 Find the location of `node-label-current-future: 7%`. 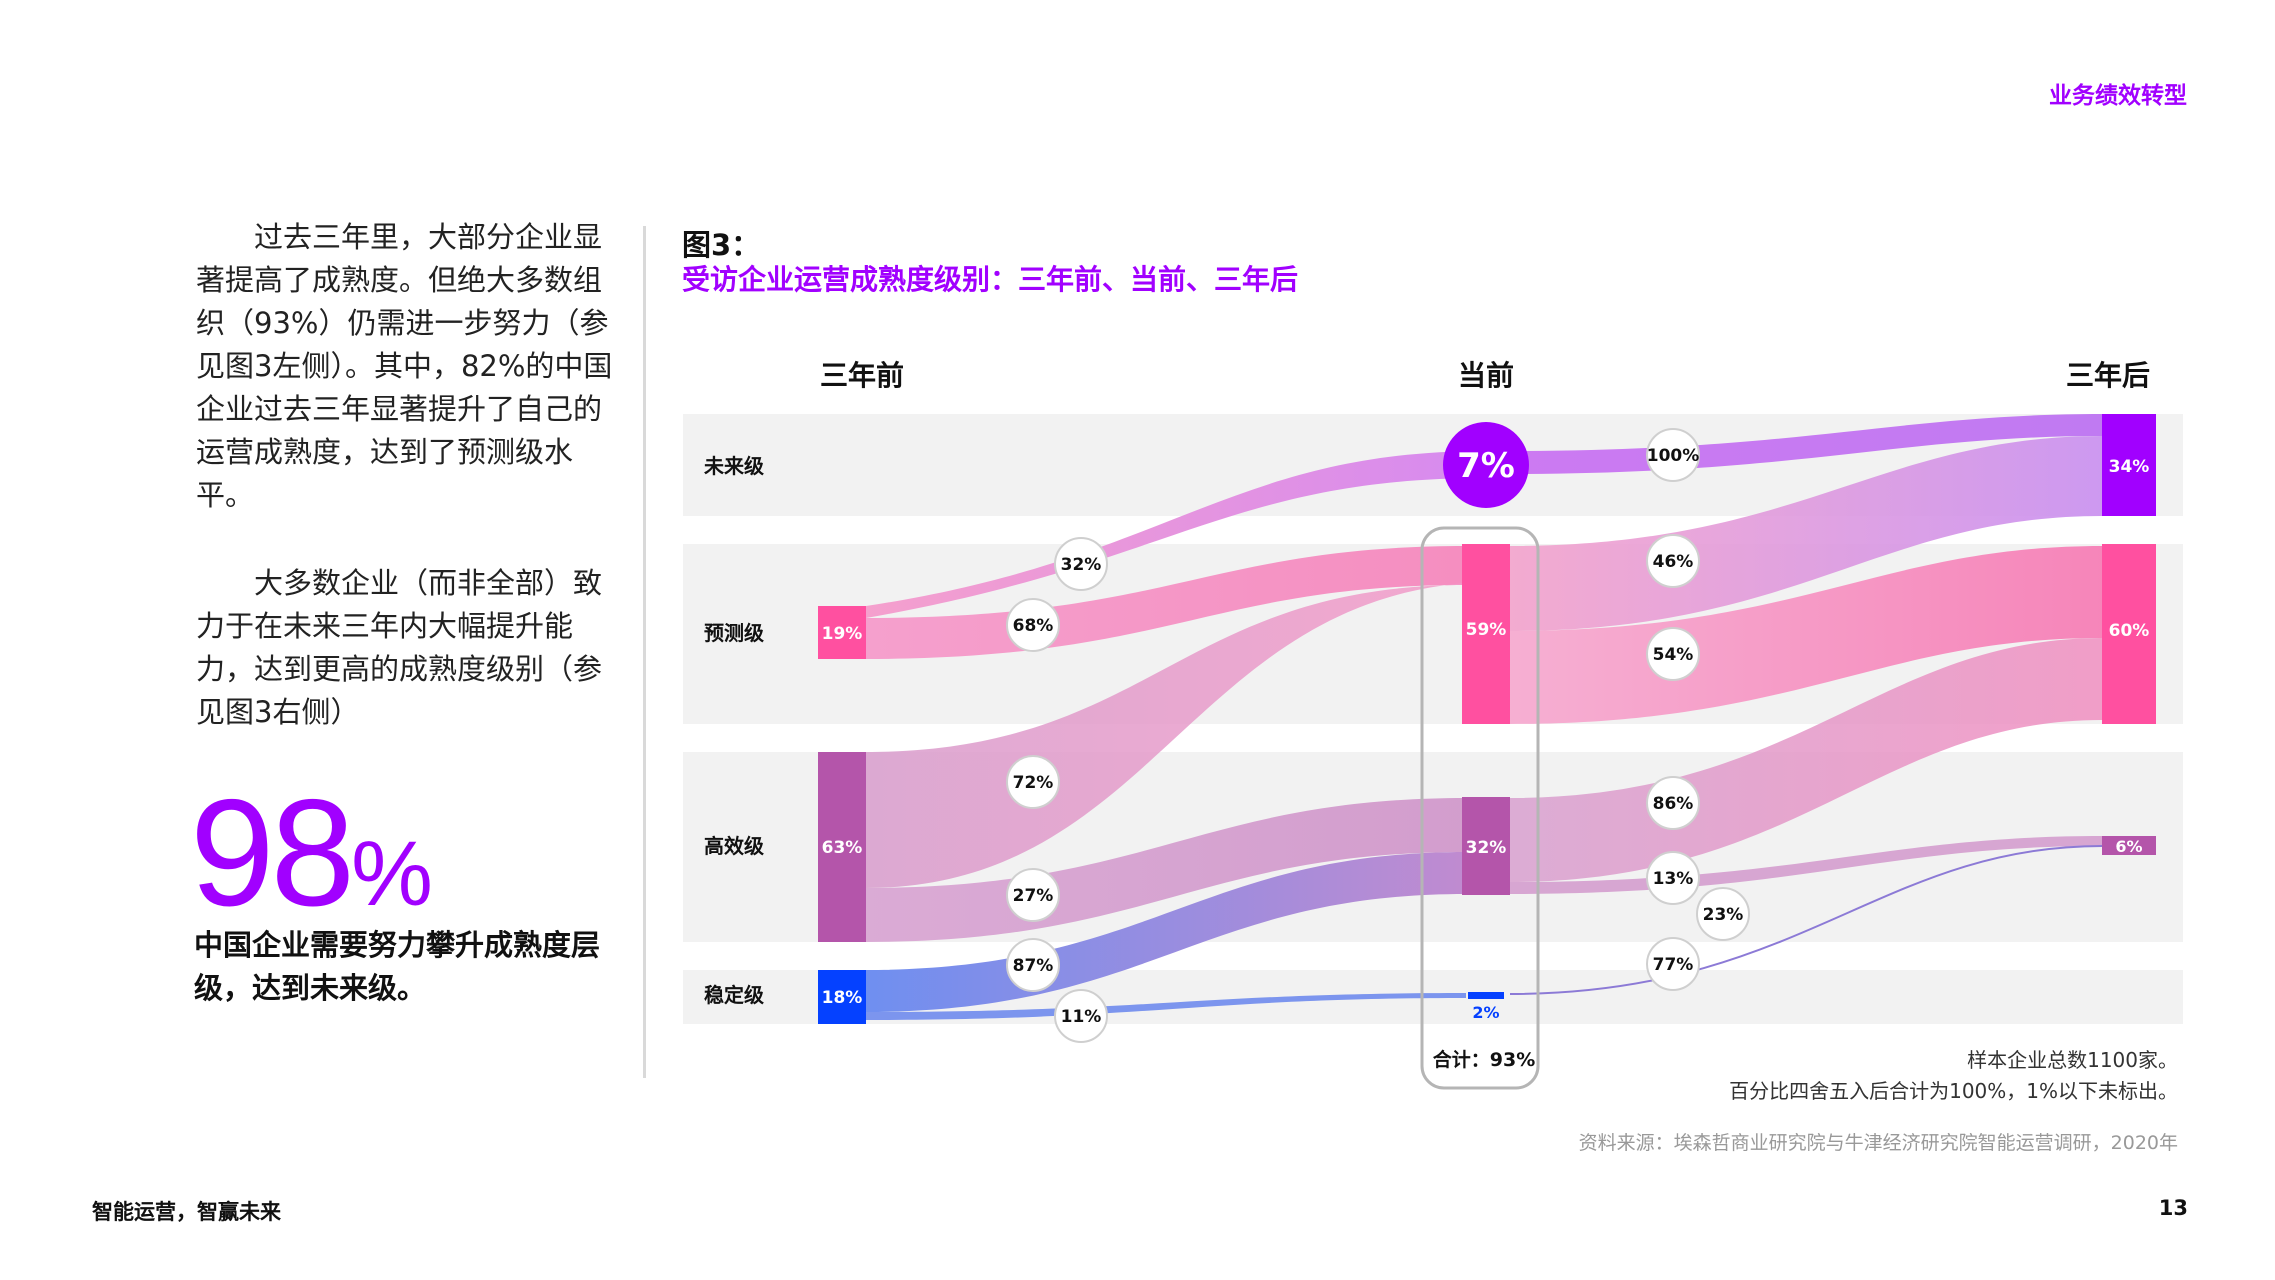

node-label-current-future: 7% is located at coordinates (1486, 466).